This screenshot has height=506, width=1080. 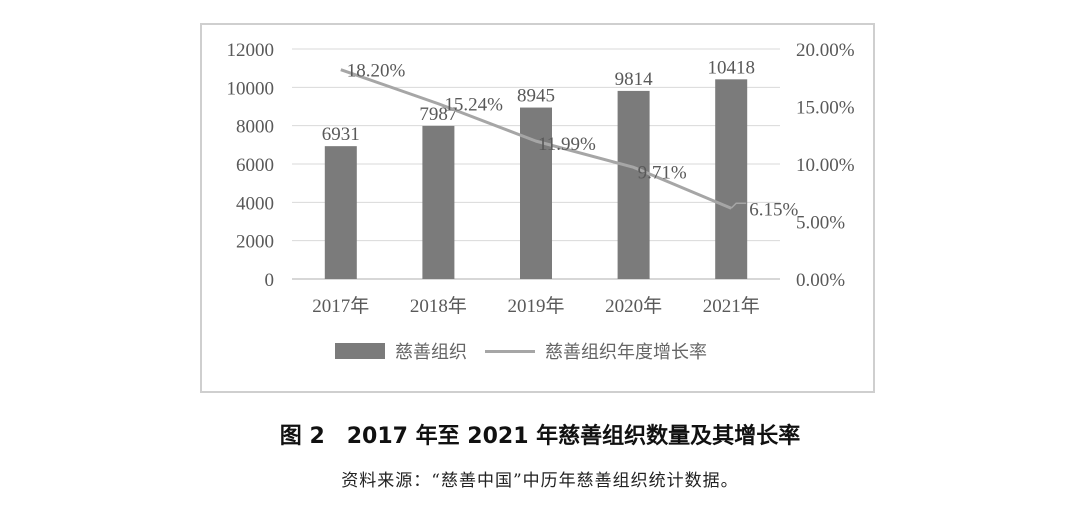 I want to click on y-left-tick-label: 6000, so click(x=255, y=165).